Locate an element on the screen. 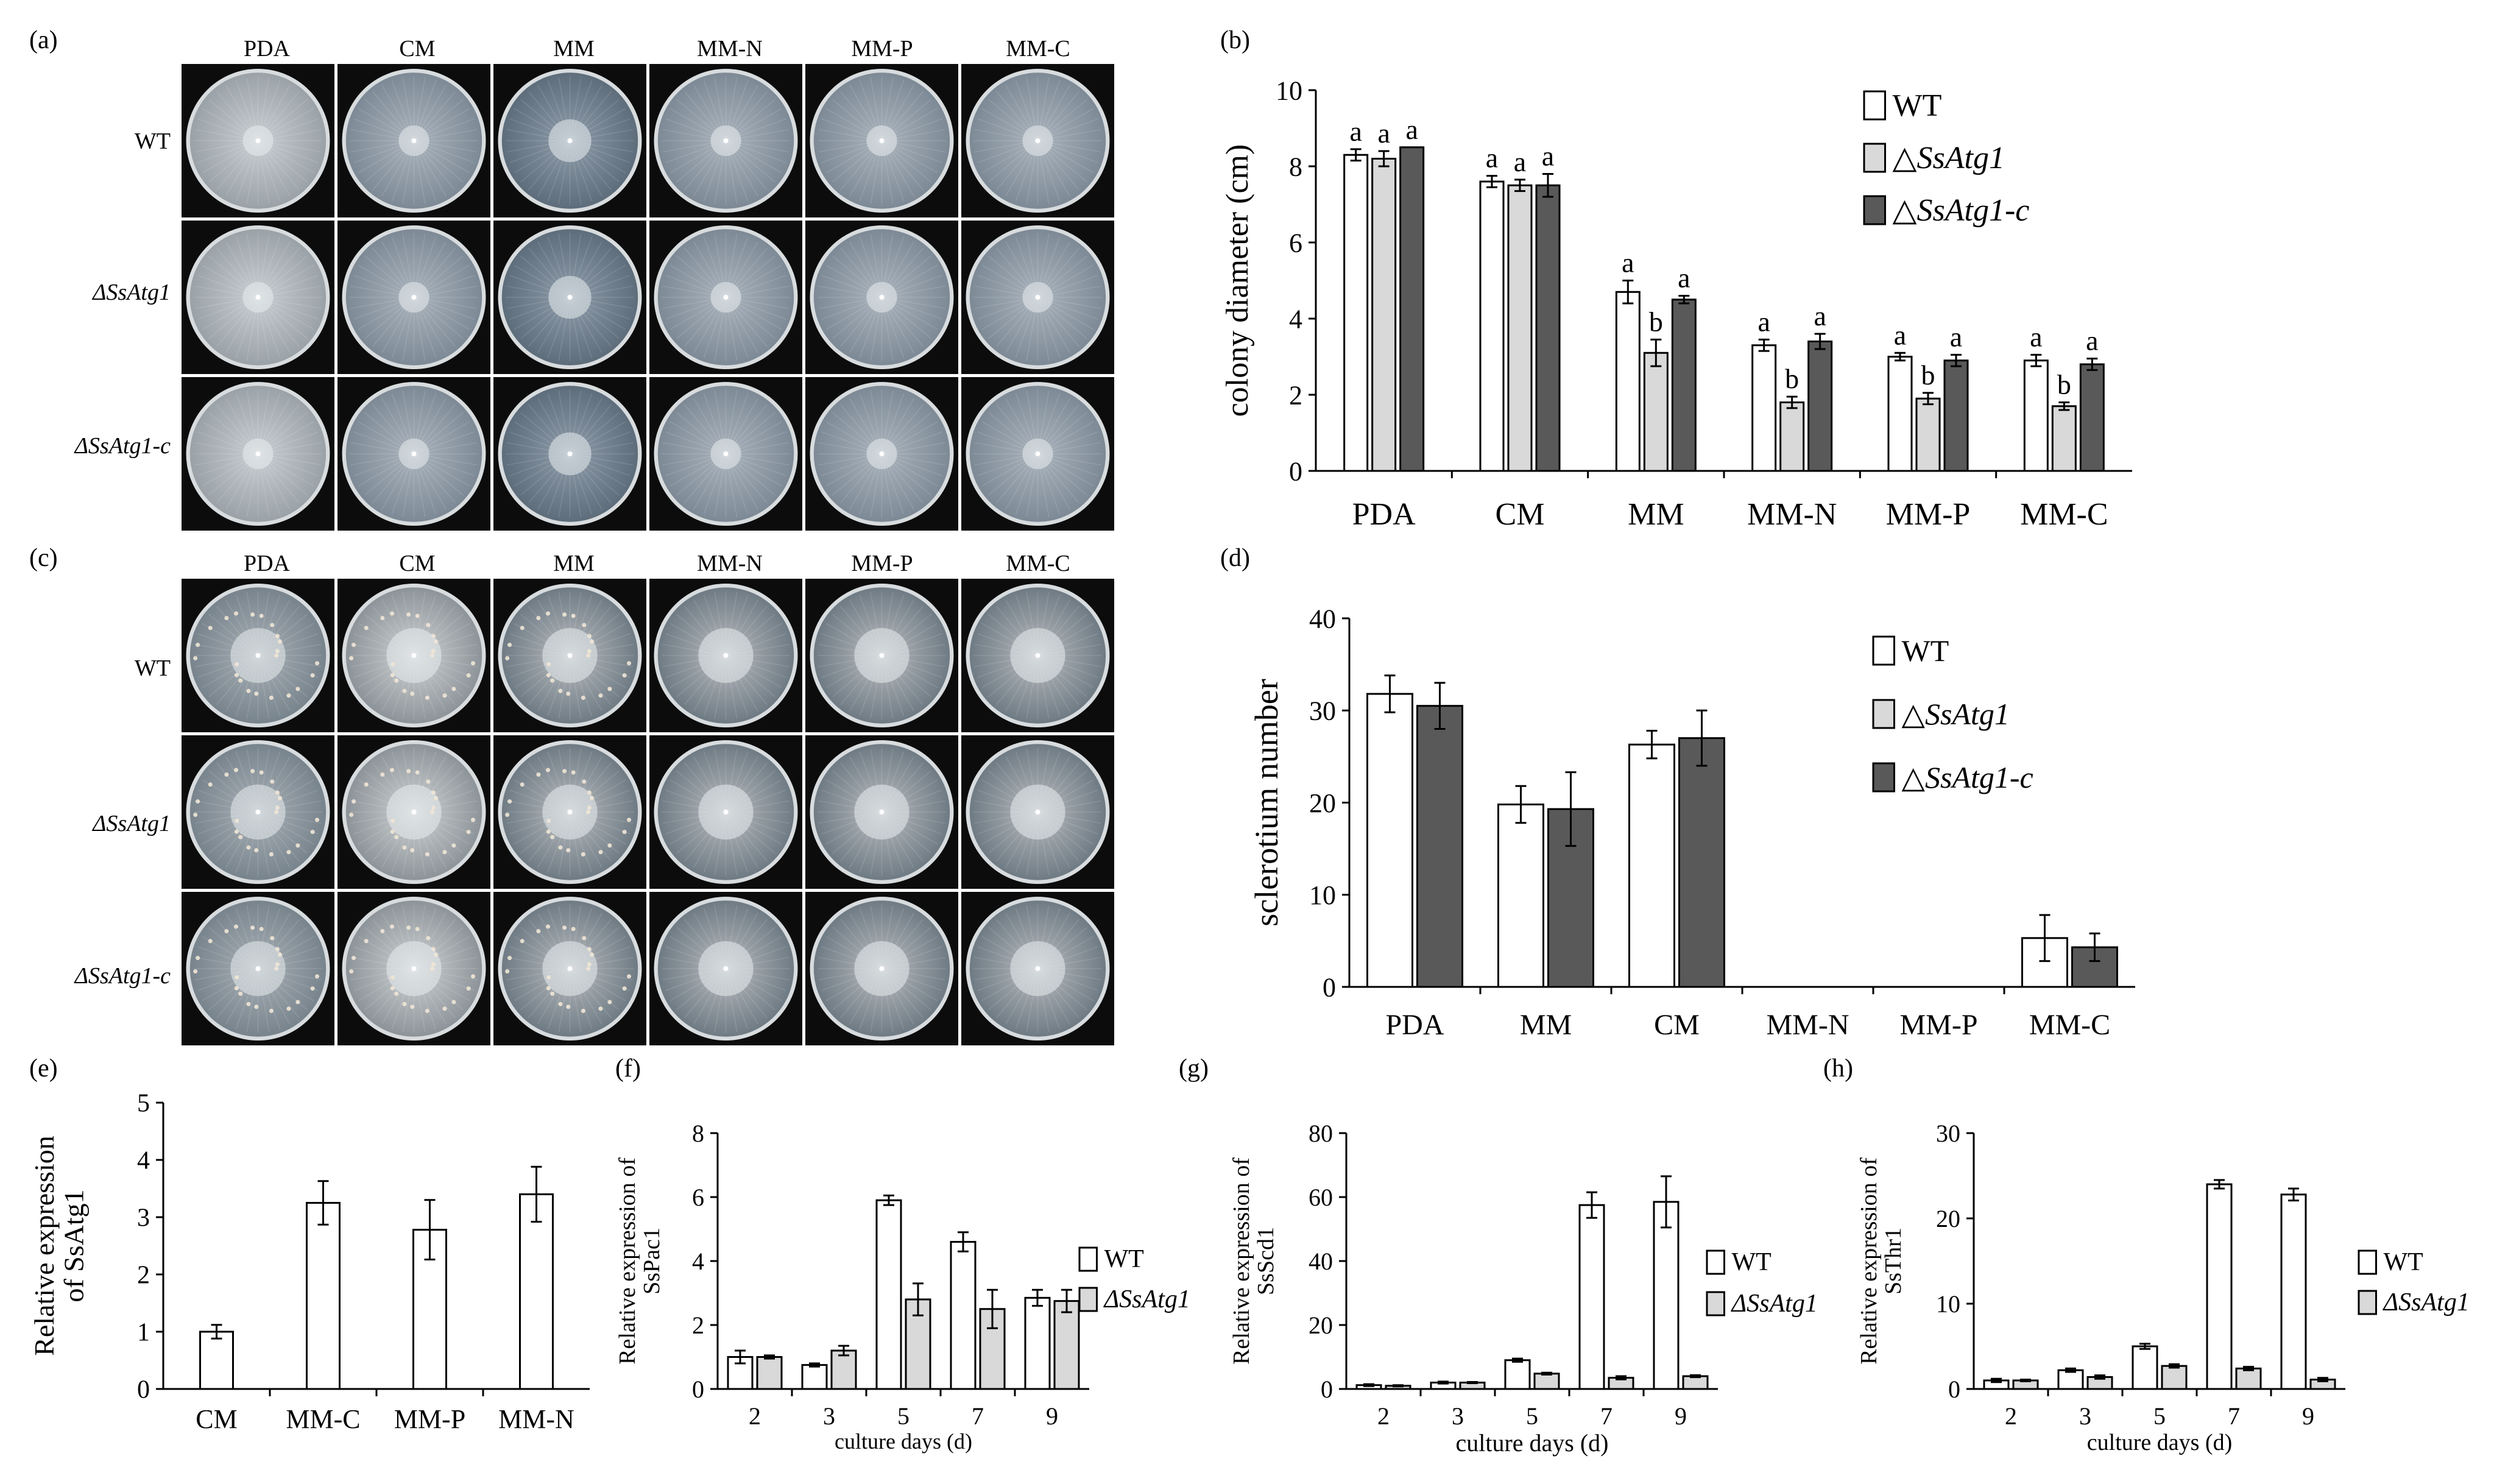 The width and height of the screenshot is (2508, 1484). y-axis-title: SsThr1 is located at coordinates (1893, 1262).